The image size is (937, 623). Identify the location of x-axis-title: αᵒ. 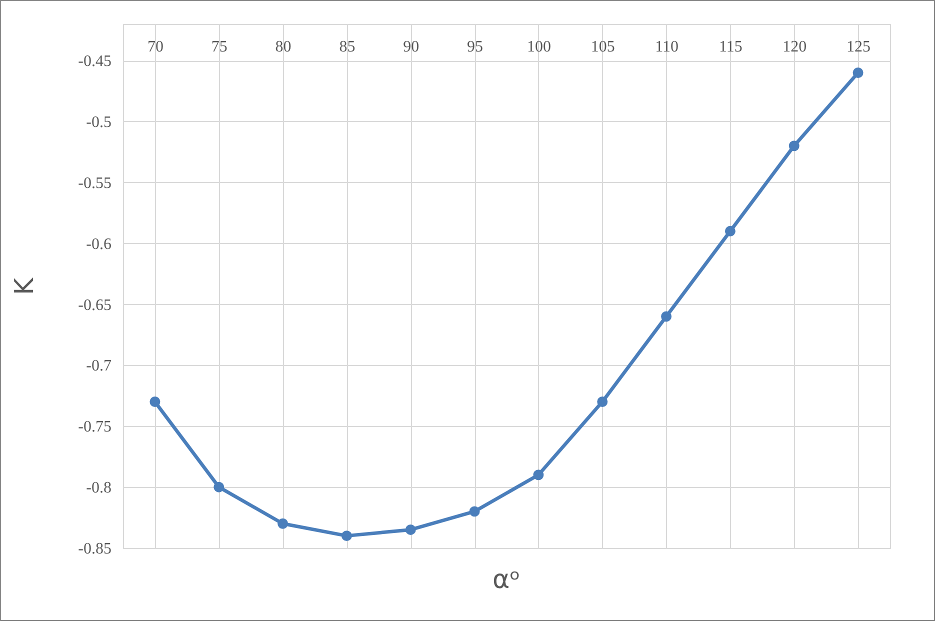
(506, 580).